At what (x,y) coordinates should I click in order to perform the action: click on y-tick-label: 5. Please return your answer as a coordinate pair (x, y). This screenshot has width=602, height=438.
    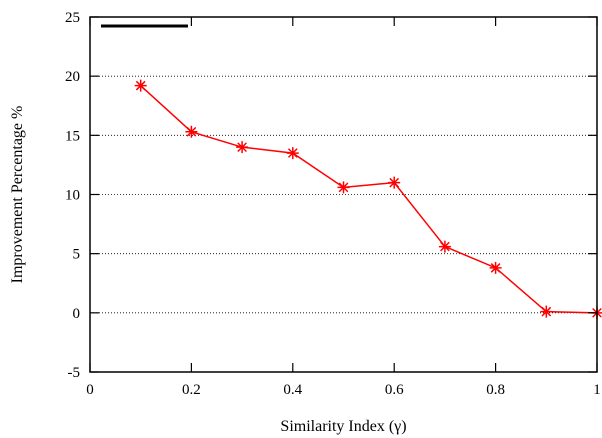
    Looking at the image, I should click on (77, 255).